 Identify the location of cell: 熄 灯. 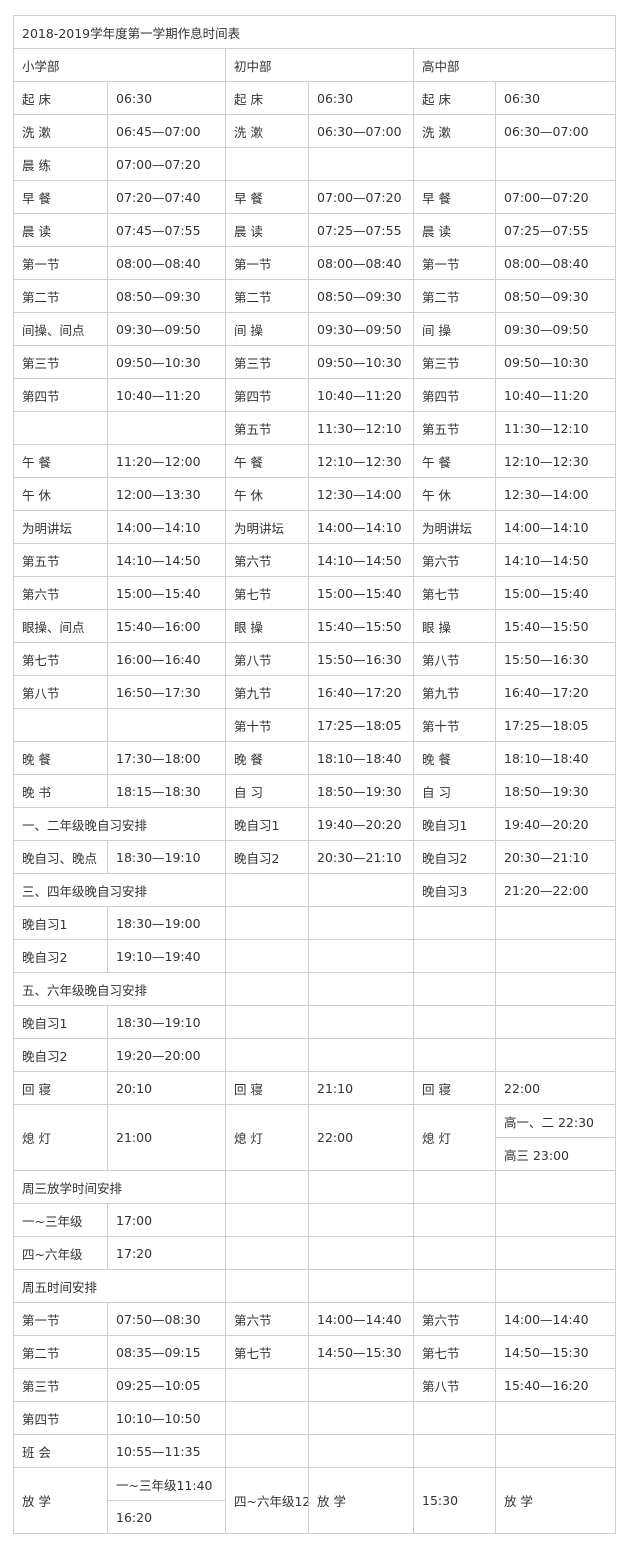
(60, 1137).